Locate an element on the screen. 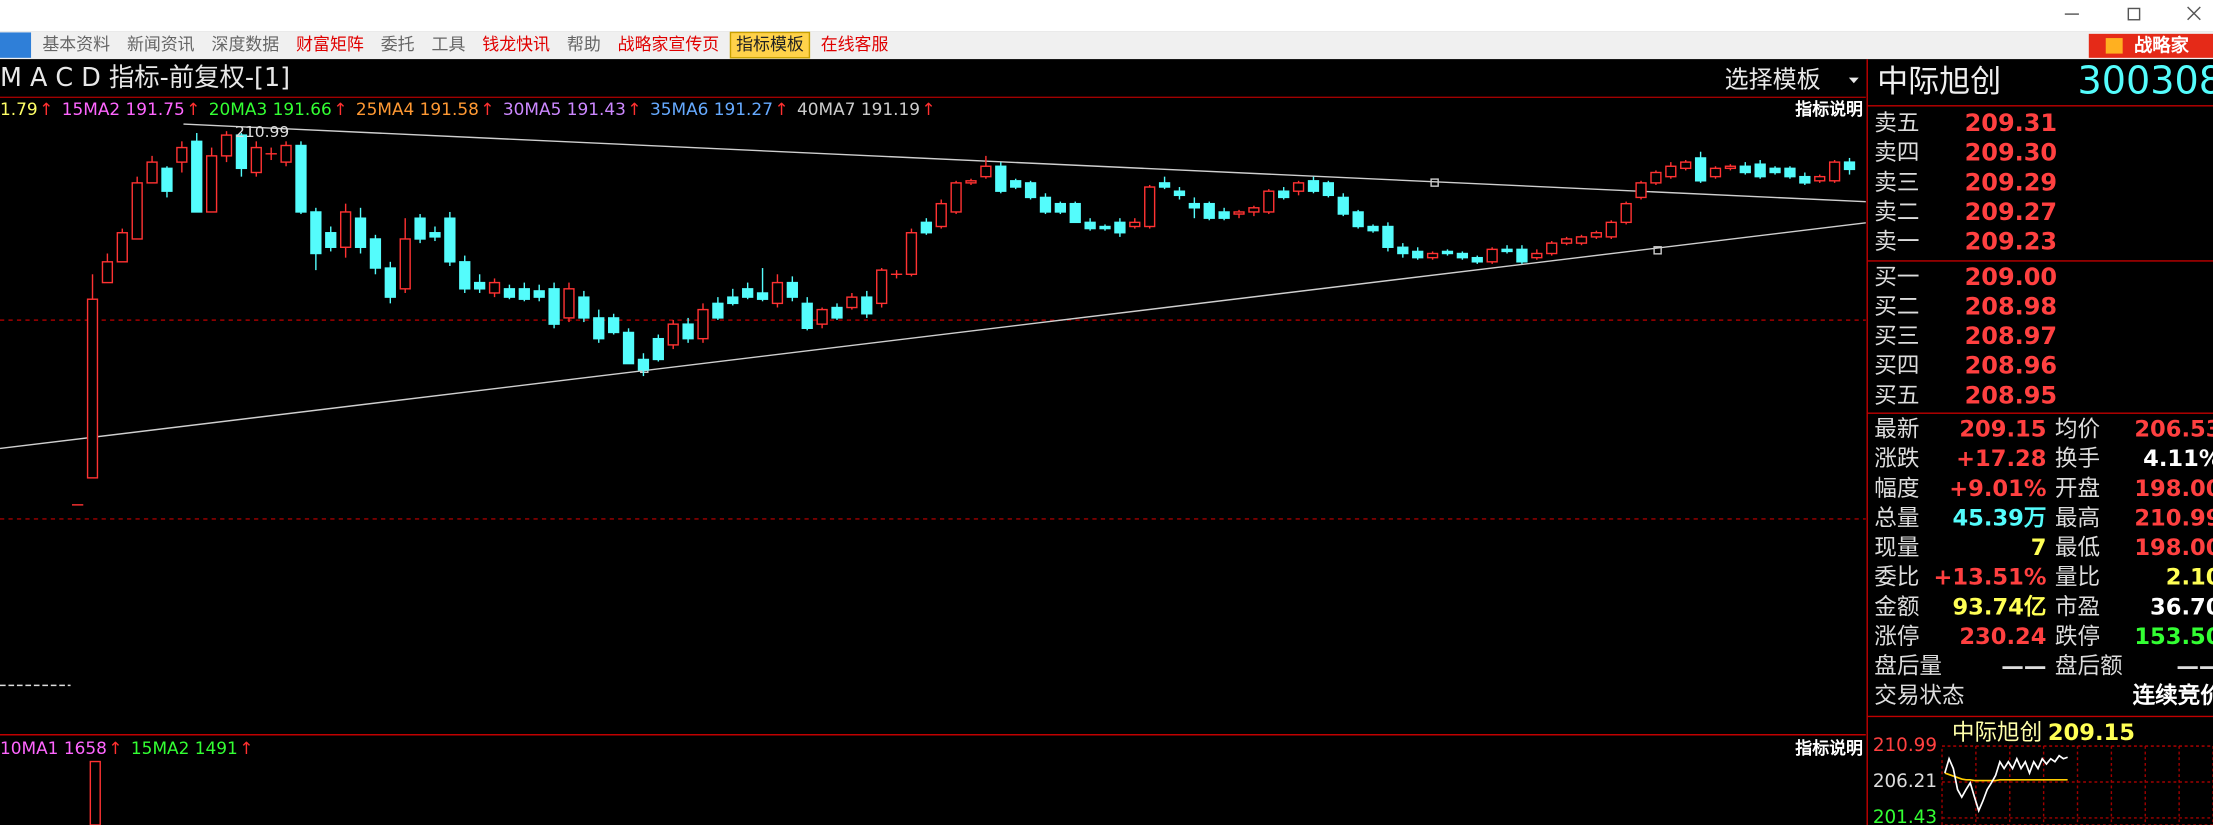 The height and width of the screenshot is (825, 2213). stat-label: 跌停 is located at coordinates (2077, 637).